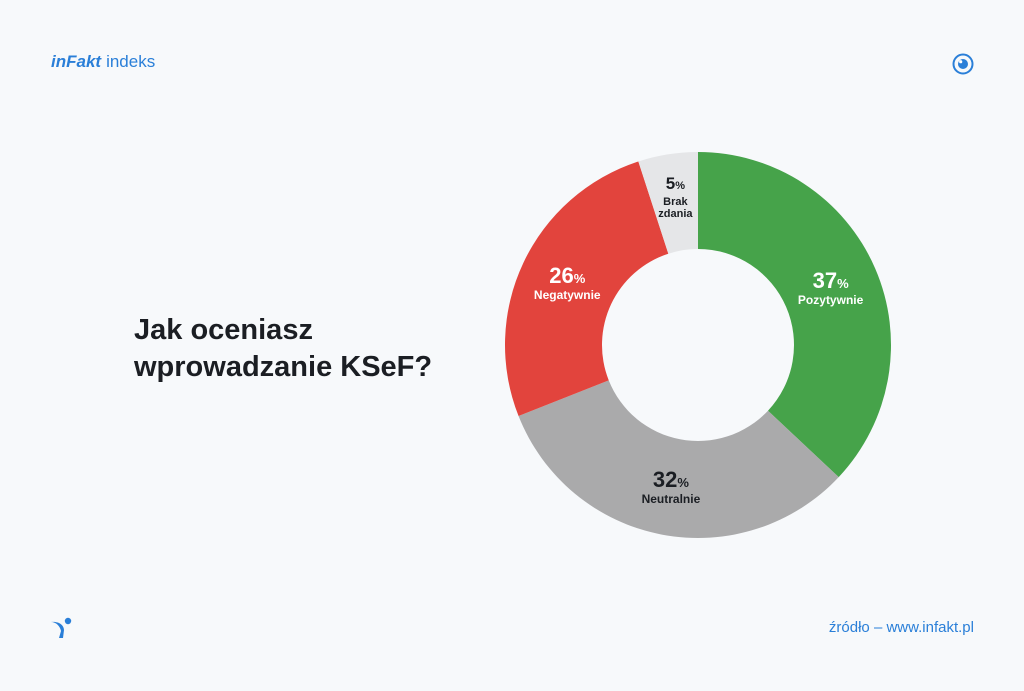 The width and height of the screenshot is (1024, 691). What do you see at coordinates (794, 315) in the screenshot?
I see `slice-pozytywnie` at bounding box center [794, 315].